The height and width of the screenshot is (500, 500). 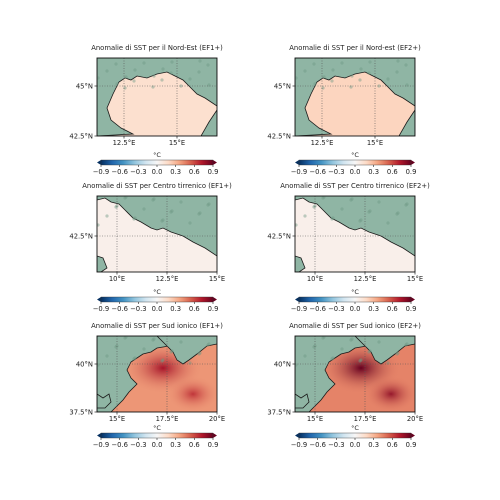 I want to click on colorbar-tick-label: 0.9, so click(x=213, y=445).